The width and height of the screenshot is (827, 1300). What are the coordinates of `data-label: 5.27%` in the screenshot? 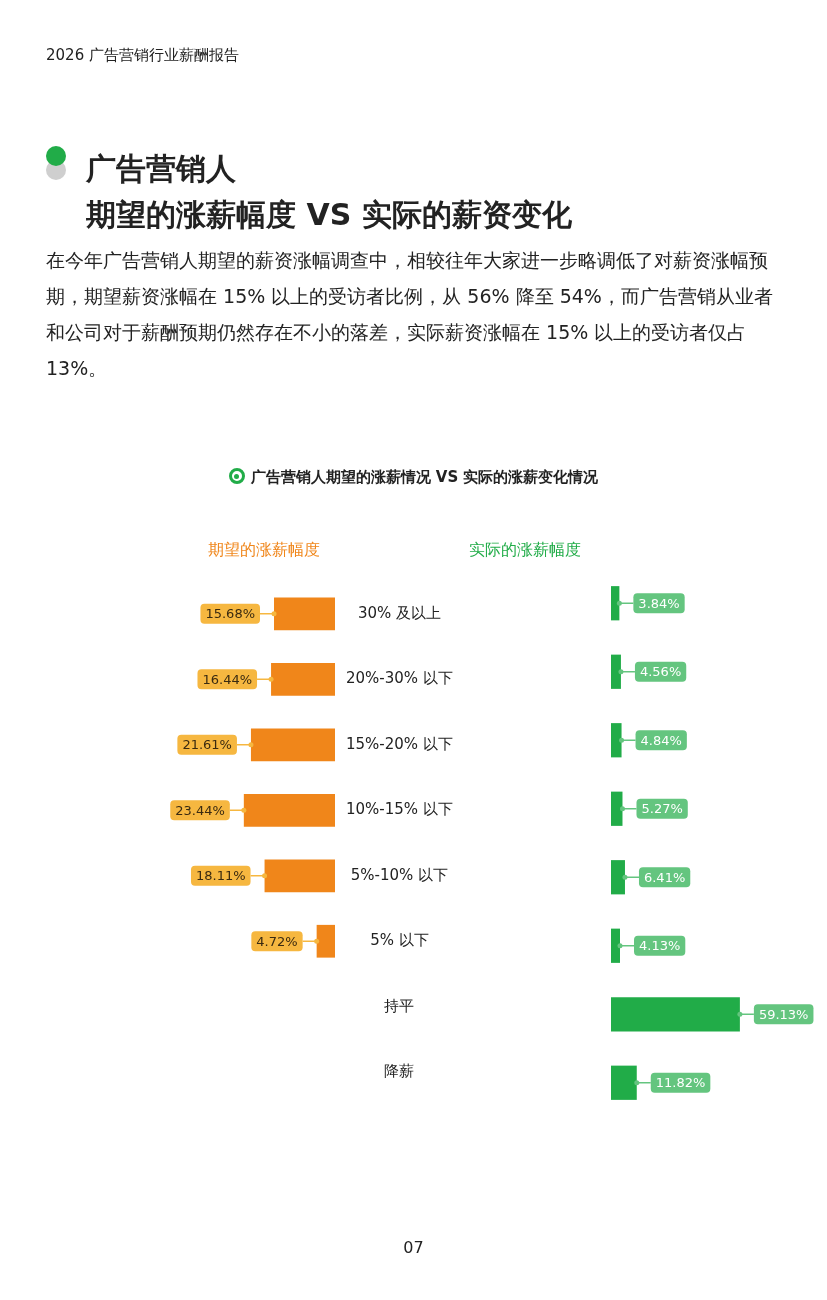 It's located at (662, 809).